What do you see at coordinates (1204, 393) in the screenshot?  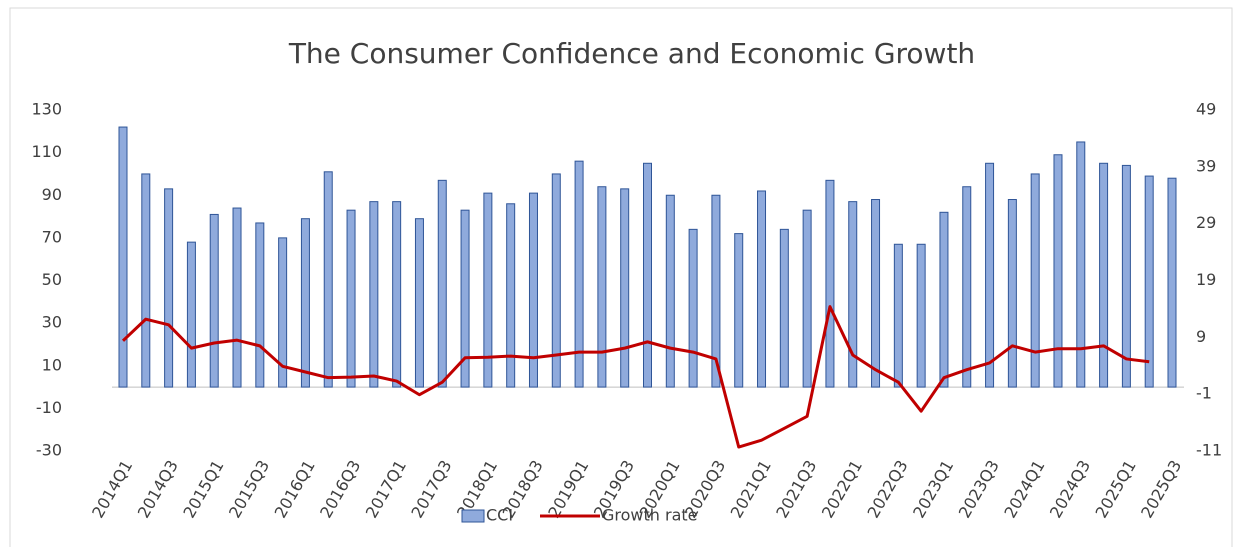 I see `y2-tick-label: -1` at bounding box center [1204, 393].